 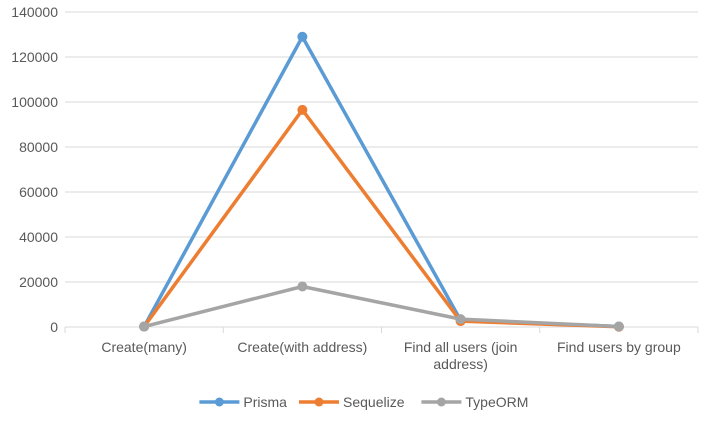 I want to click on series-line, so click(x=381, y=306).